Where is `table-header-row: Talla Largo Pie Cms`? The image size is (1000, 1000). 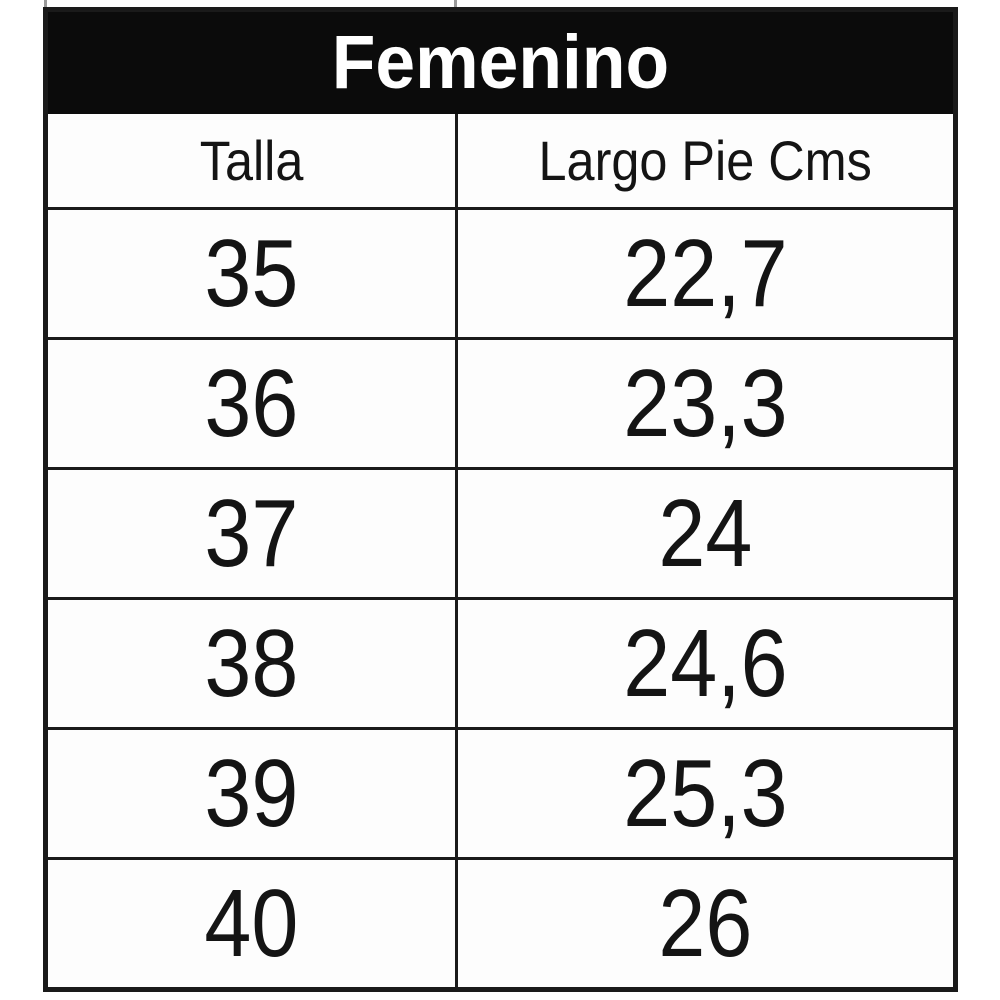
table-header-row: Talla Largo Pie Cms is located at coordinates (500, 160).